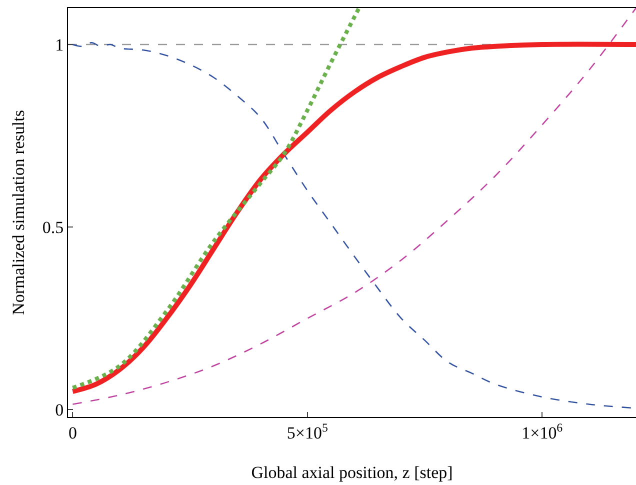 The height and width of the screenshot is (485, 636). I want to click on x-tick-label: 0, so click(72, 432).